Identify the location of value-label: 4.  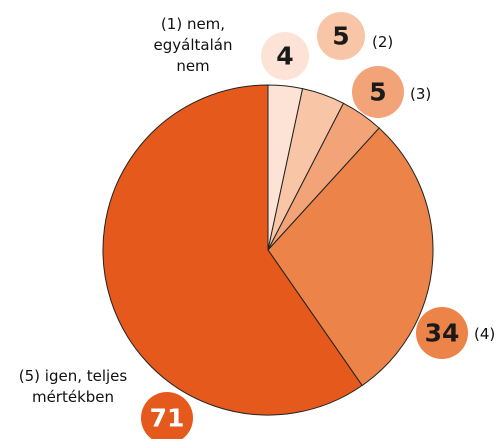
(284, 56).